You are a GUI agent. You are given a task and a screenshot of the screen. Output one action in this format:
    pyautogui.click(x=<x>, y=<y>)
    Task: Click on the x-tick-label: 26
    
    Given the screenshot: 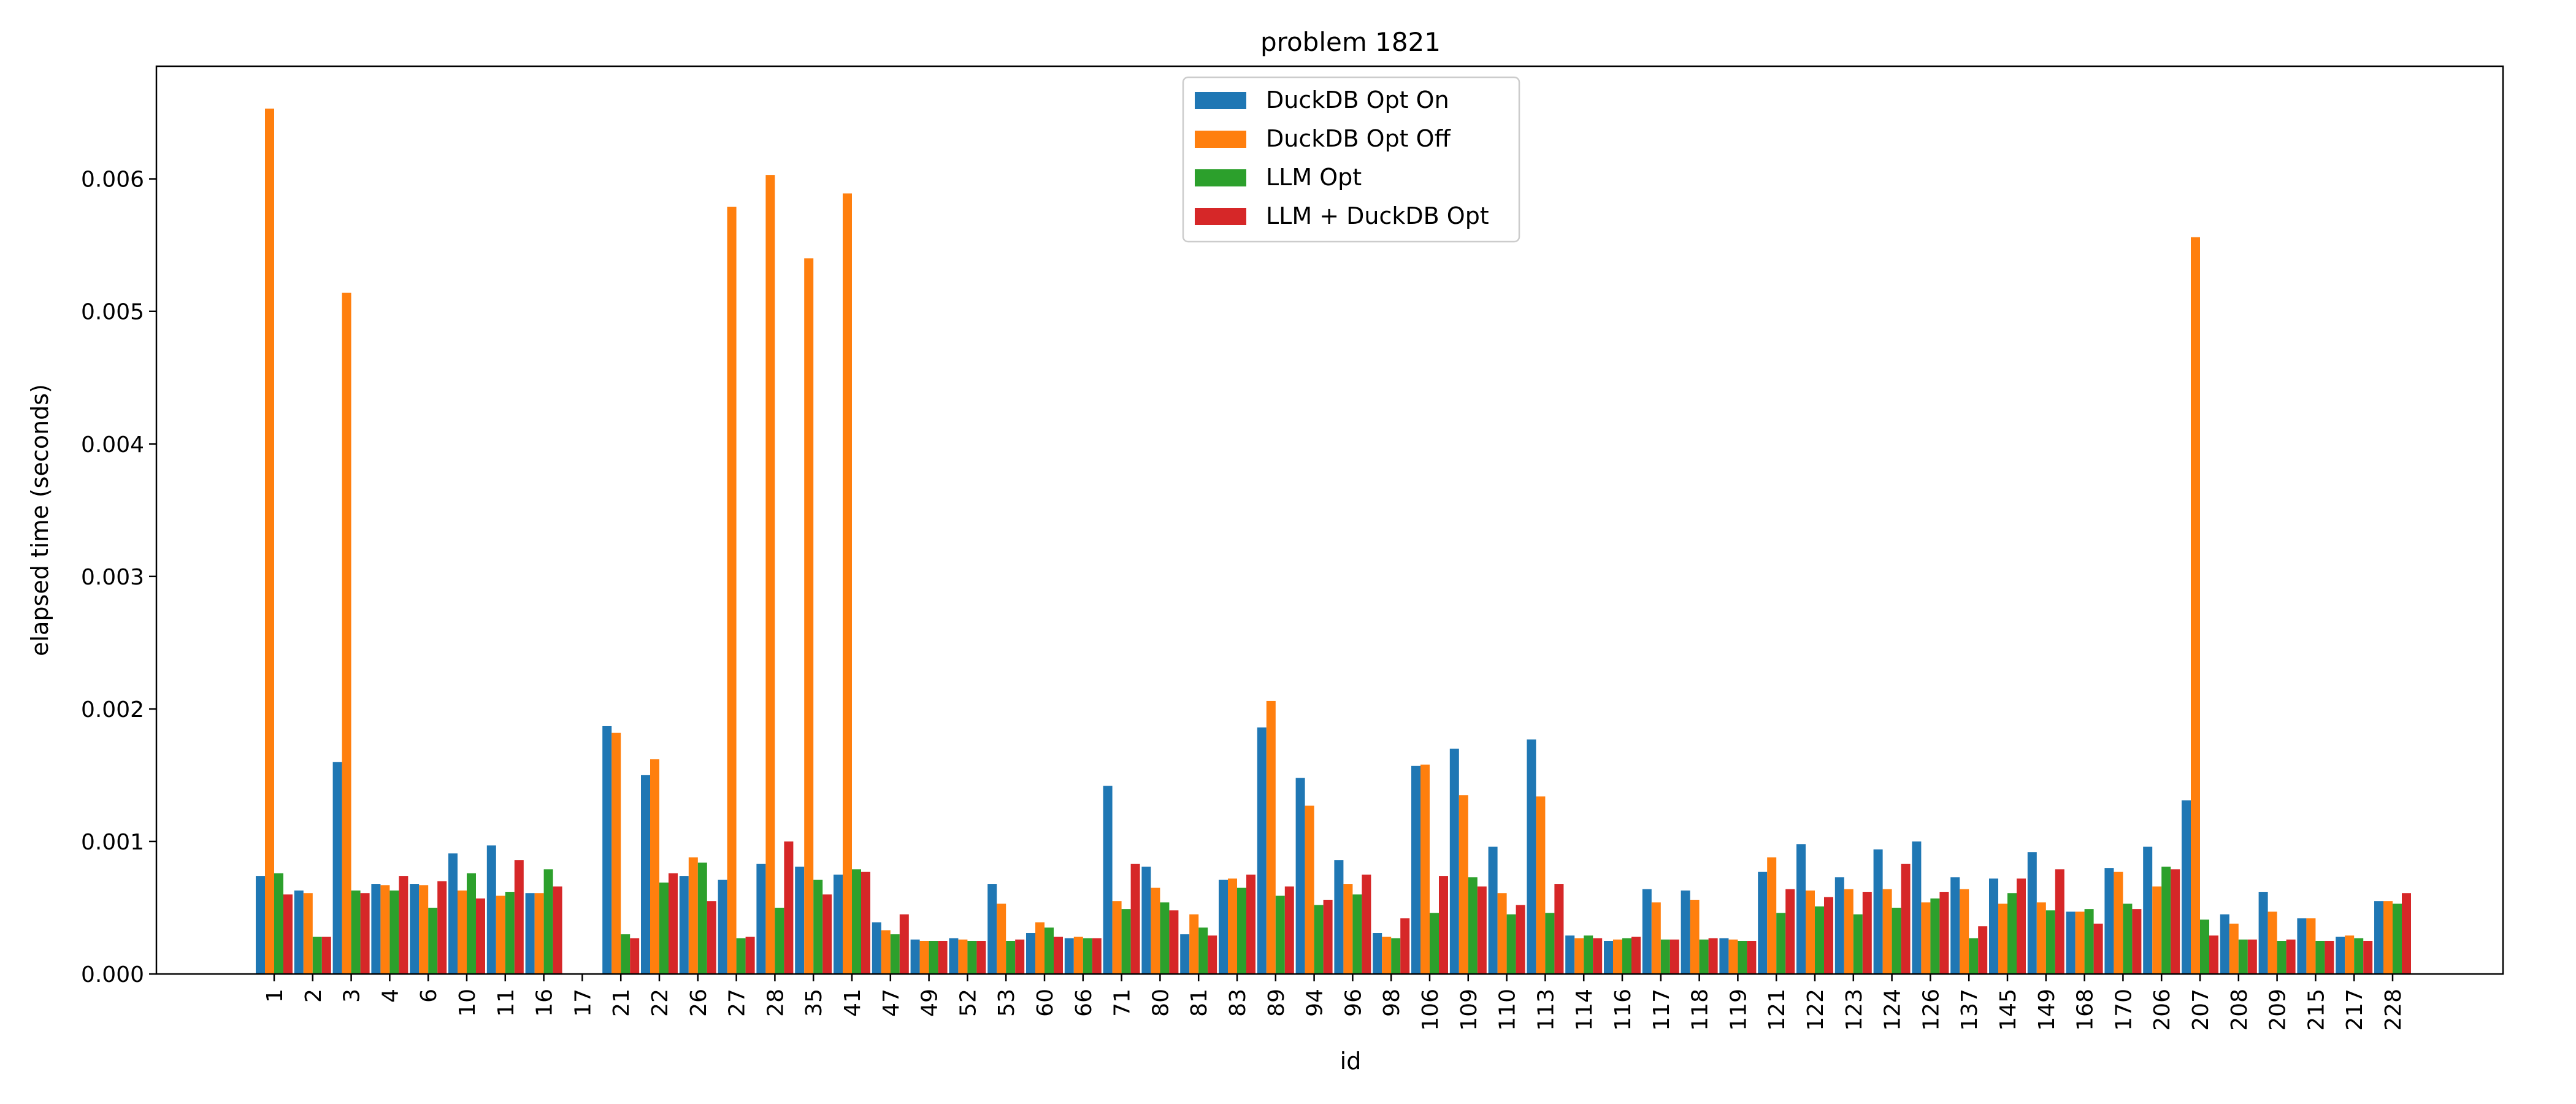 What is the action you would take?
    pyautogui.click(x=698, y=1003)
    